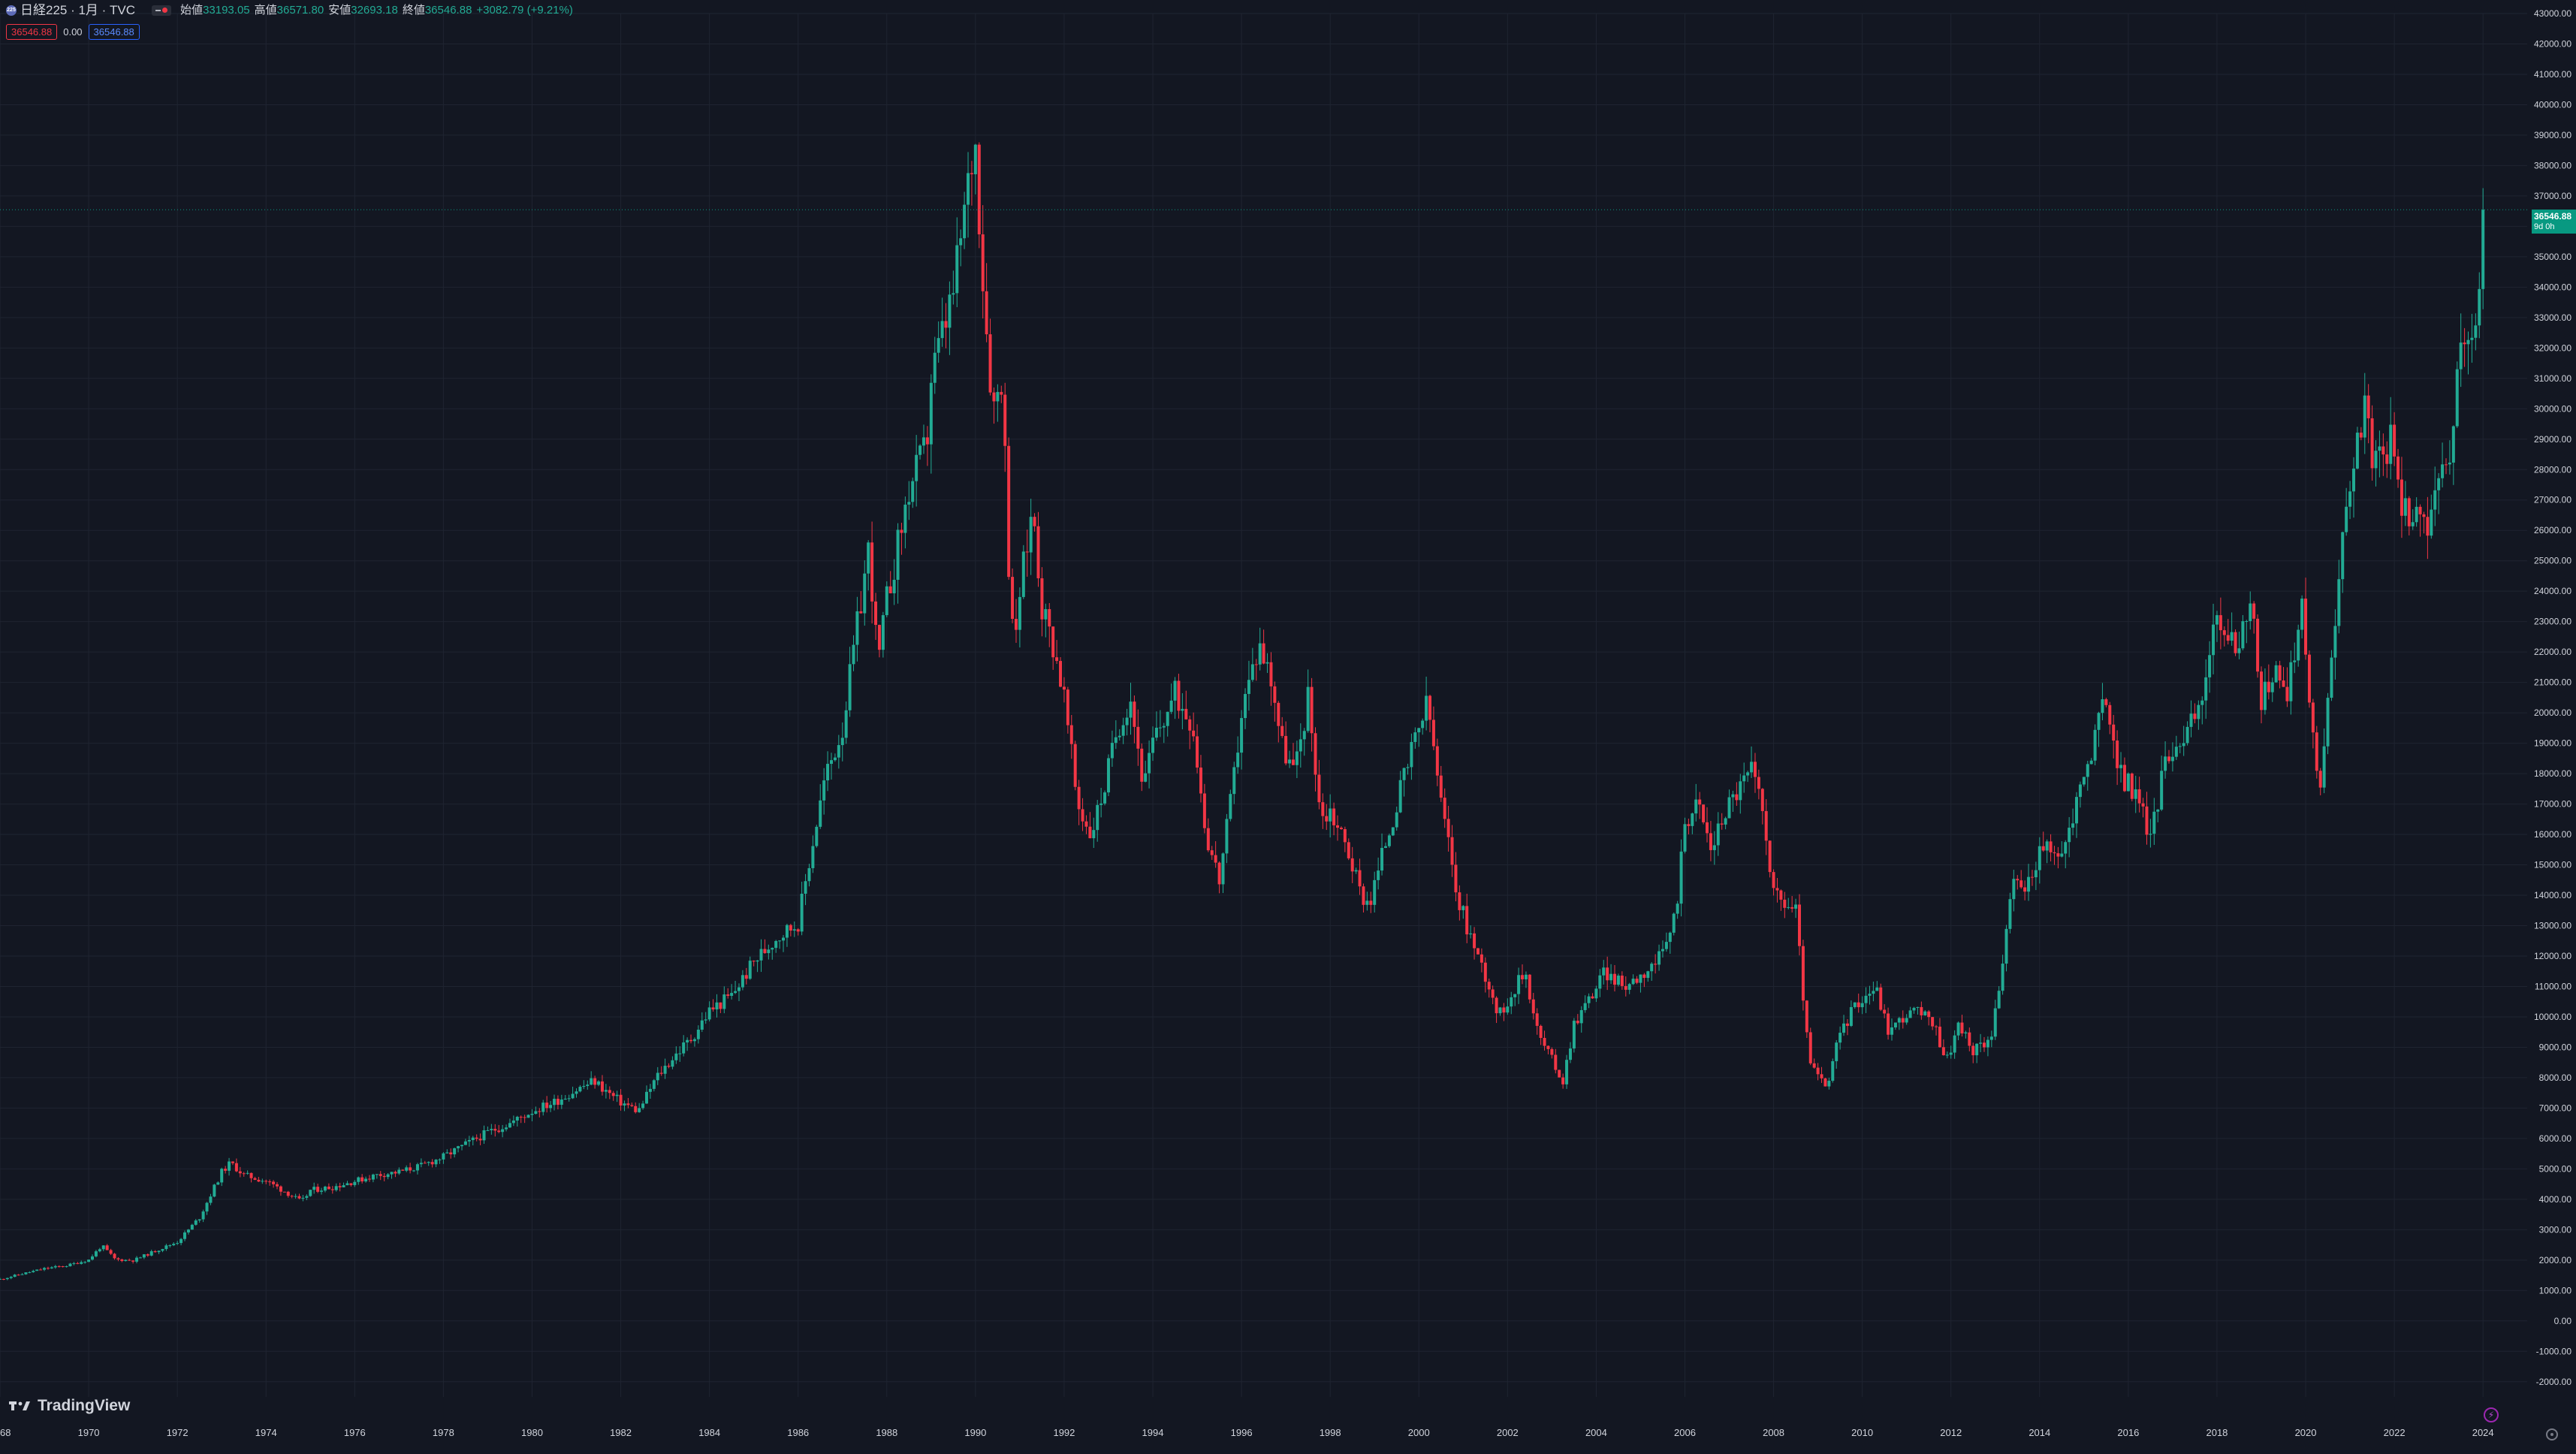  I want to click on y-tick-label: 25000.00, so click(2552, 561).